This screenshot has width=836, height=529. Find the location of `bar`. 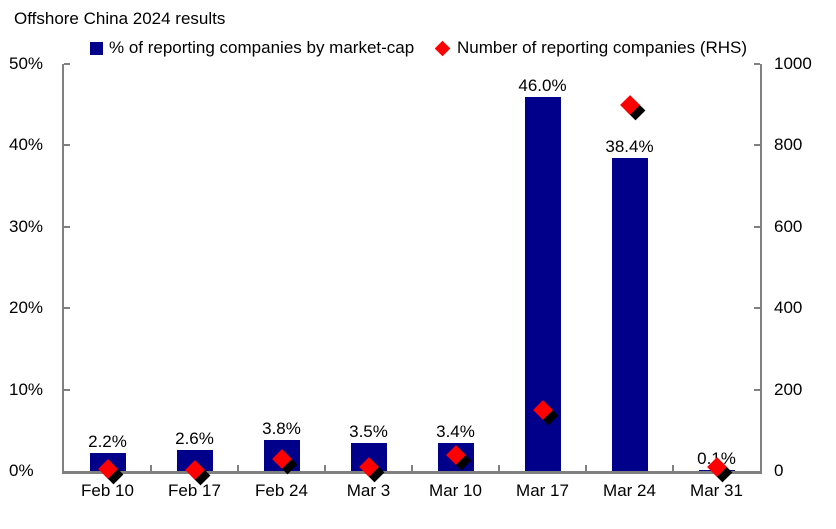

bar is located at coordinates (629, 314).